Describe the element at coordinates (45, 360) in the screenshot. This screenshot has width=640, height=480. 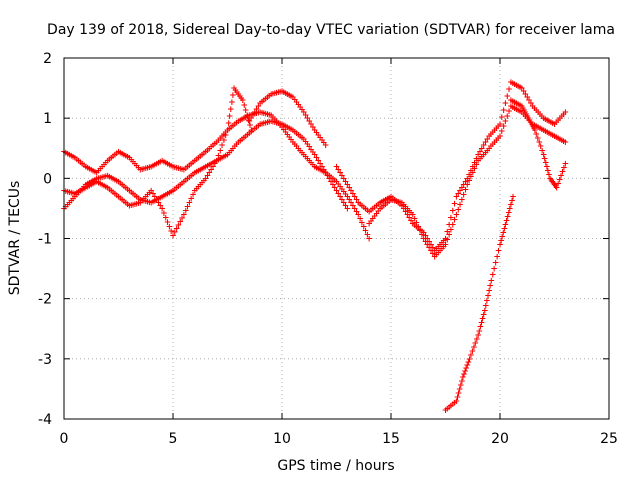
I see `y-tick-label: -3` at that location.